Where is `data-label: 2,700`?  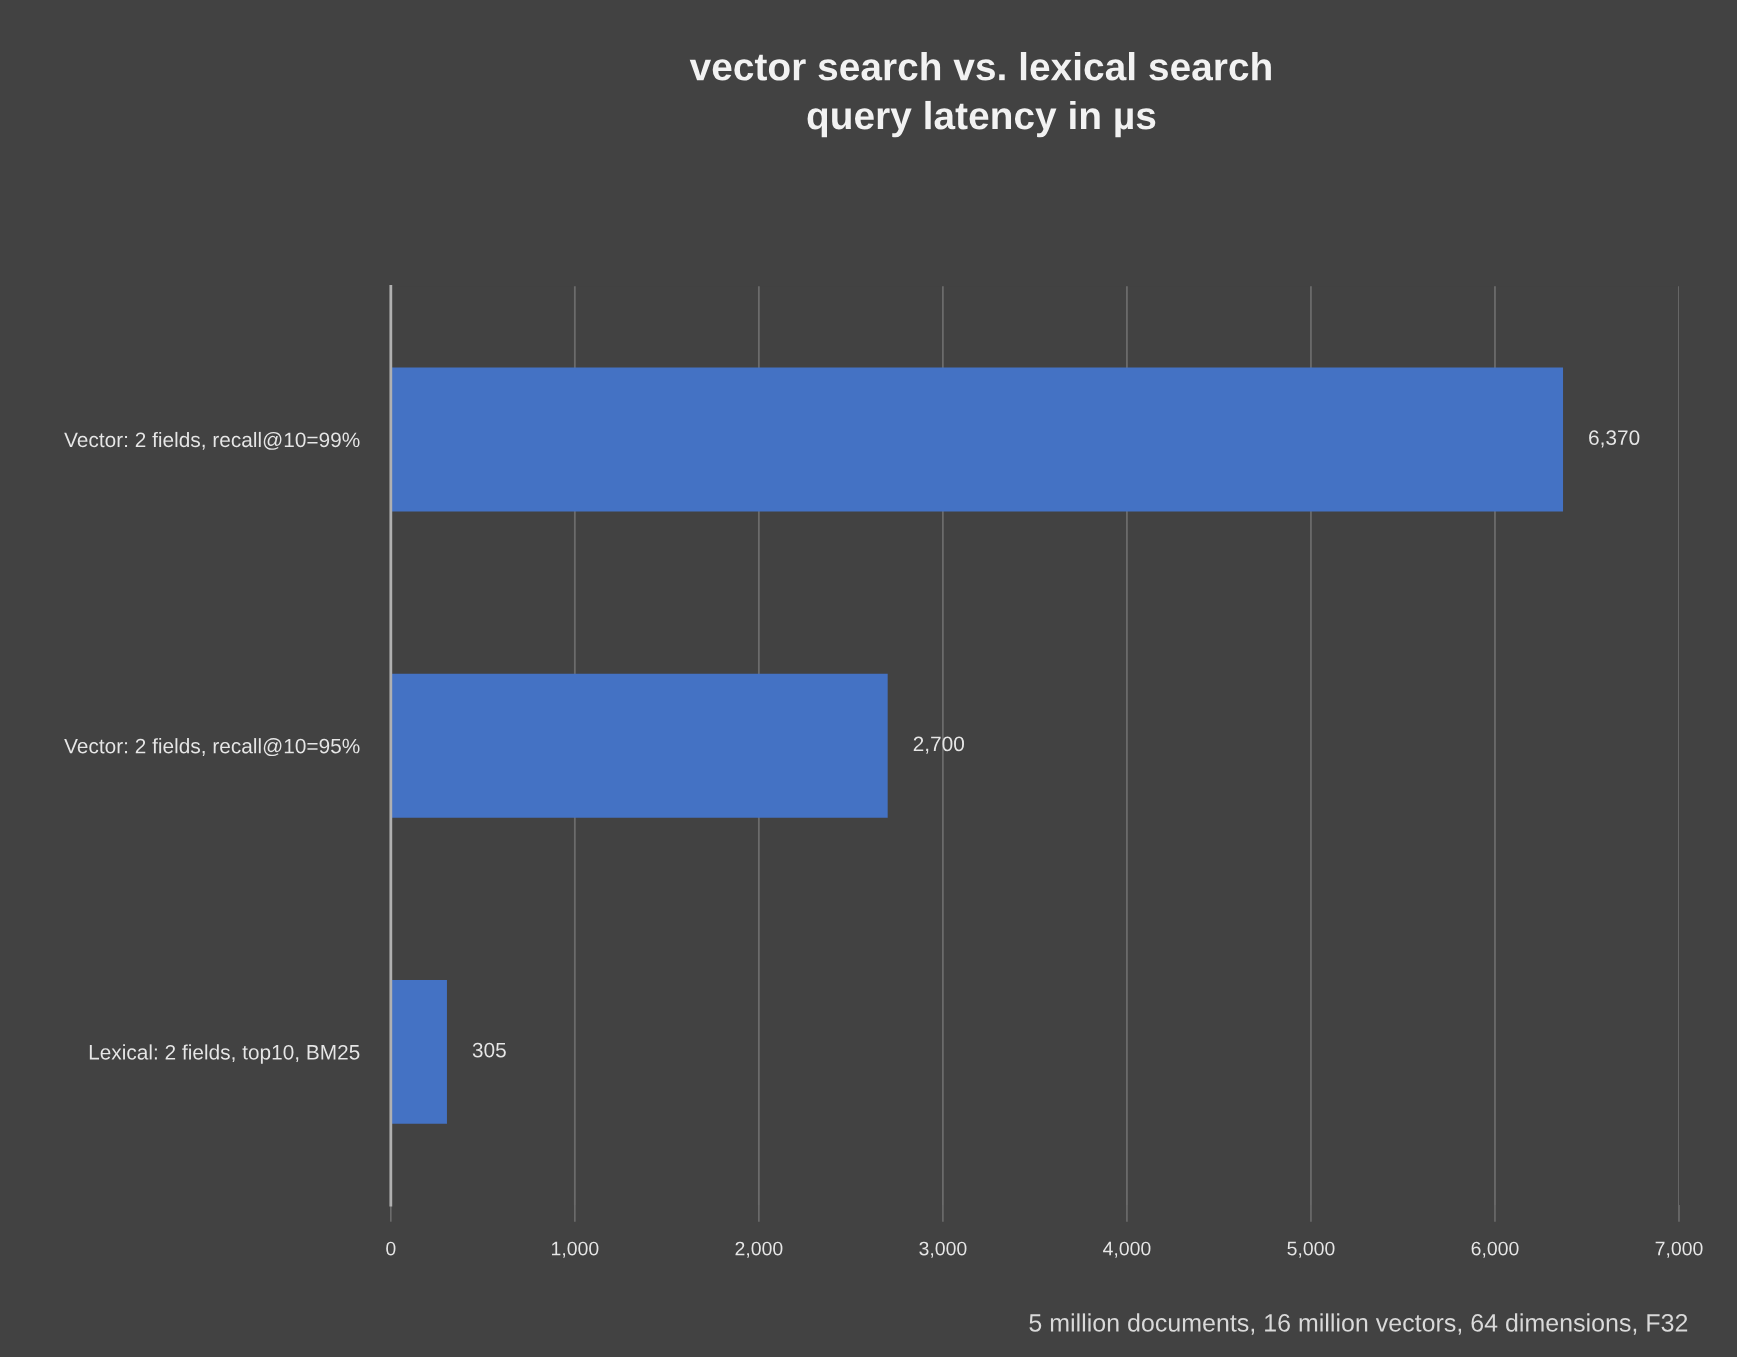 data-label: 2,700 is located at coordinates (939, 745).